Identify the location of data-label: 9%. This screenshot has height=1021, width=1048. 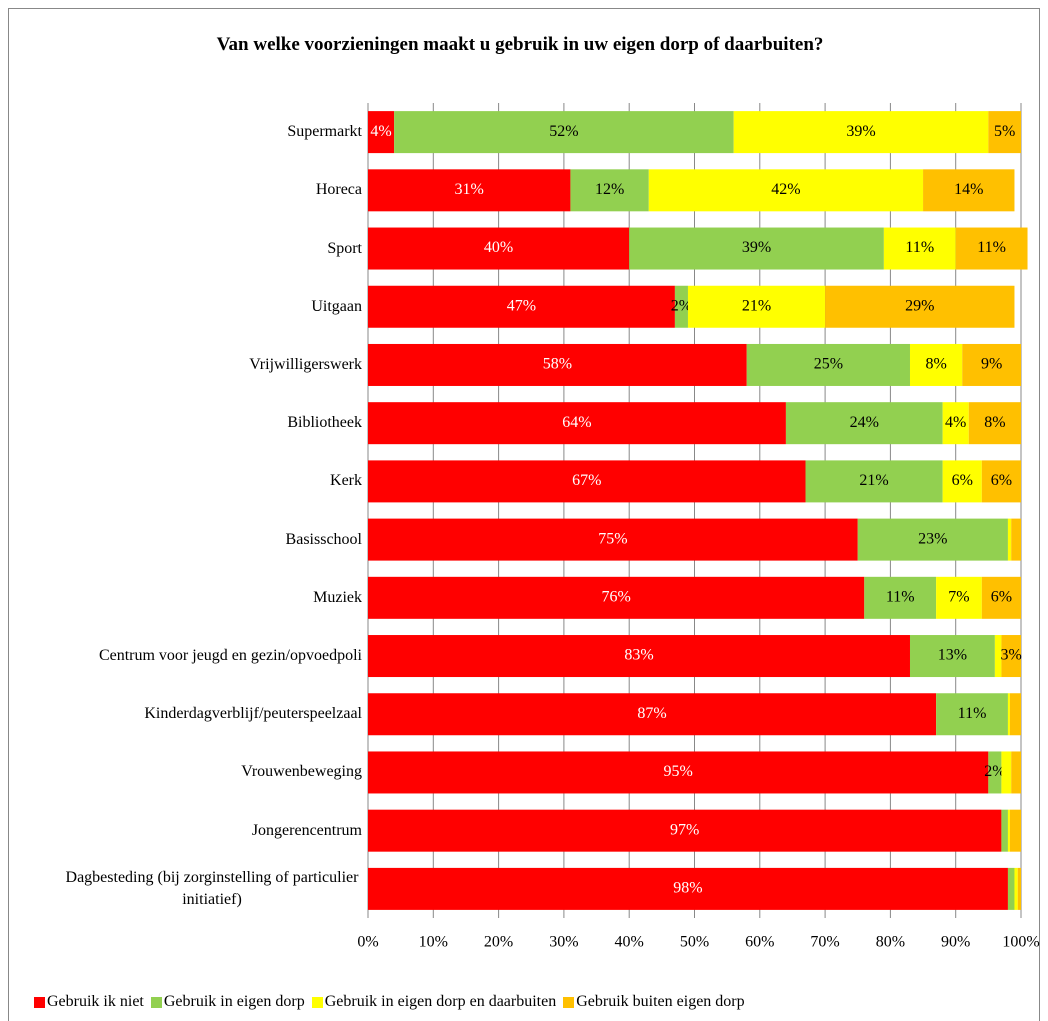
(991, 364).